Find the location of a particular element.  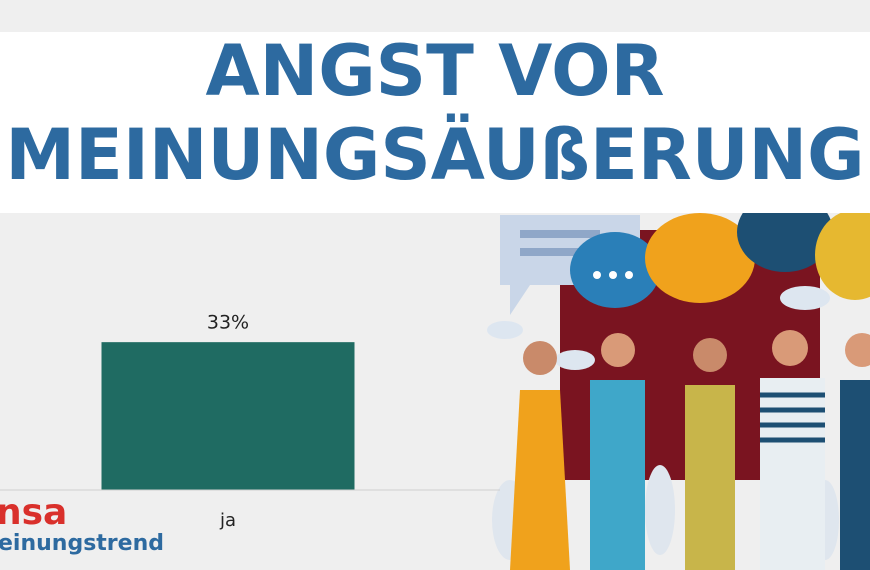

logo-text: nsa is located at coordinates (33, 512).